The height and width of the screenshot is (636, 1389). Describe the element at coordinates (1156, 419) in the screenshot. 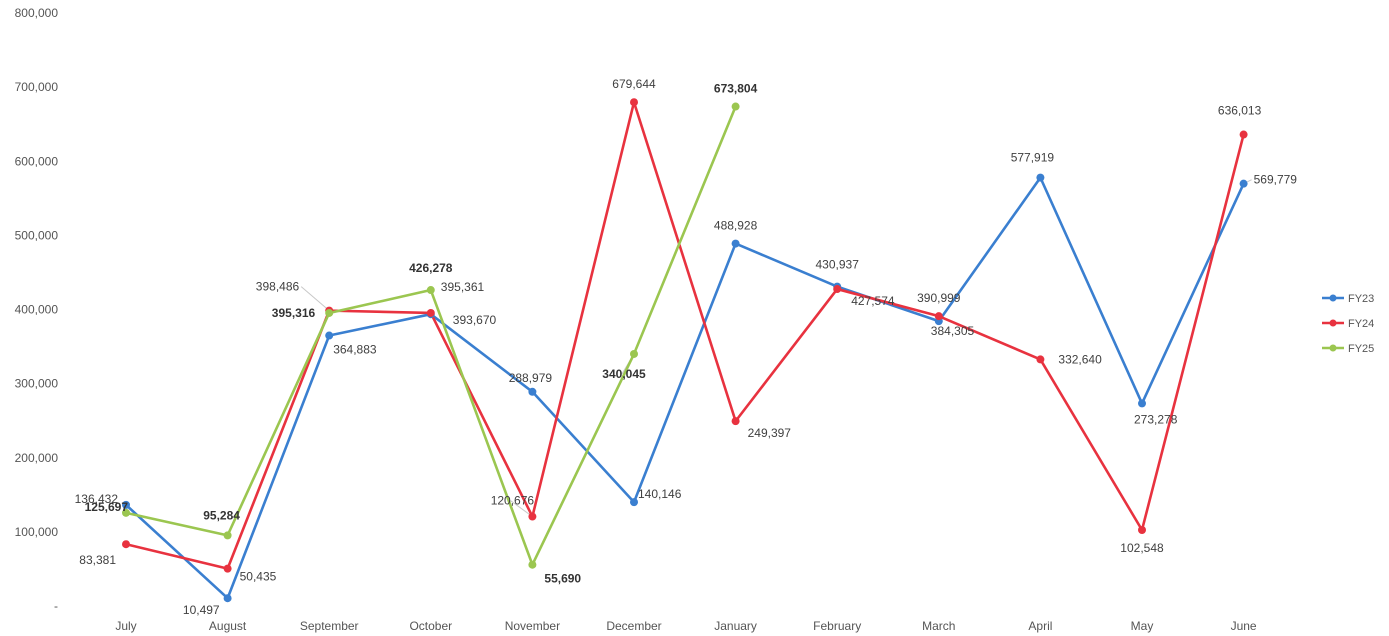

I see `data-label-fy23: 273,278` at that location.